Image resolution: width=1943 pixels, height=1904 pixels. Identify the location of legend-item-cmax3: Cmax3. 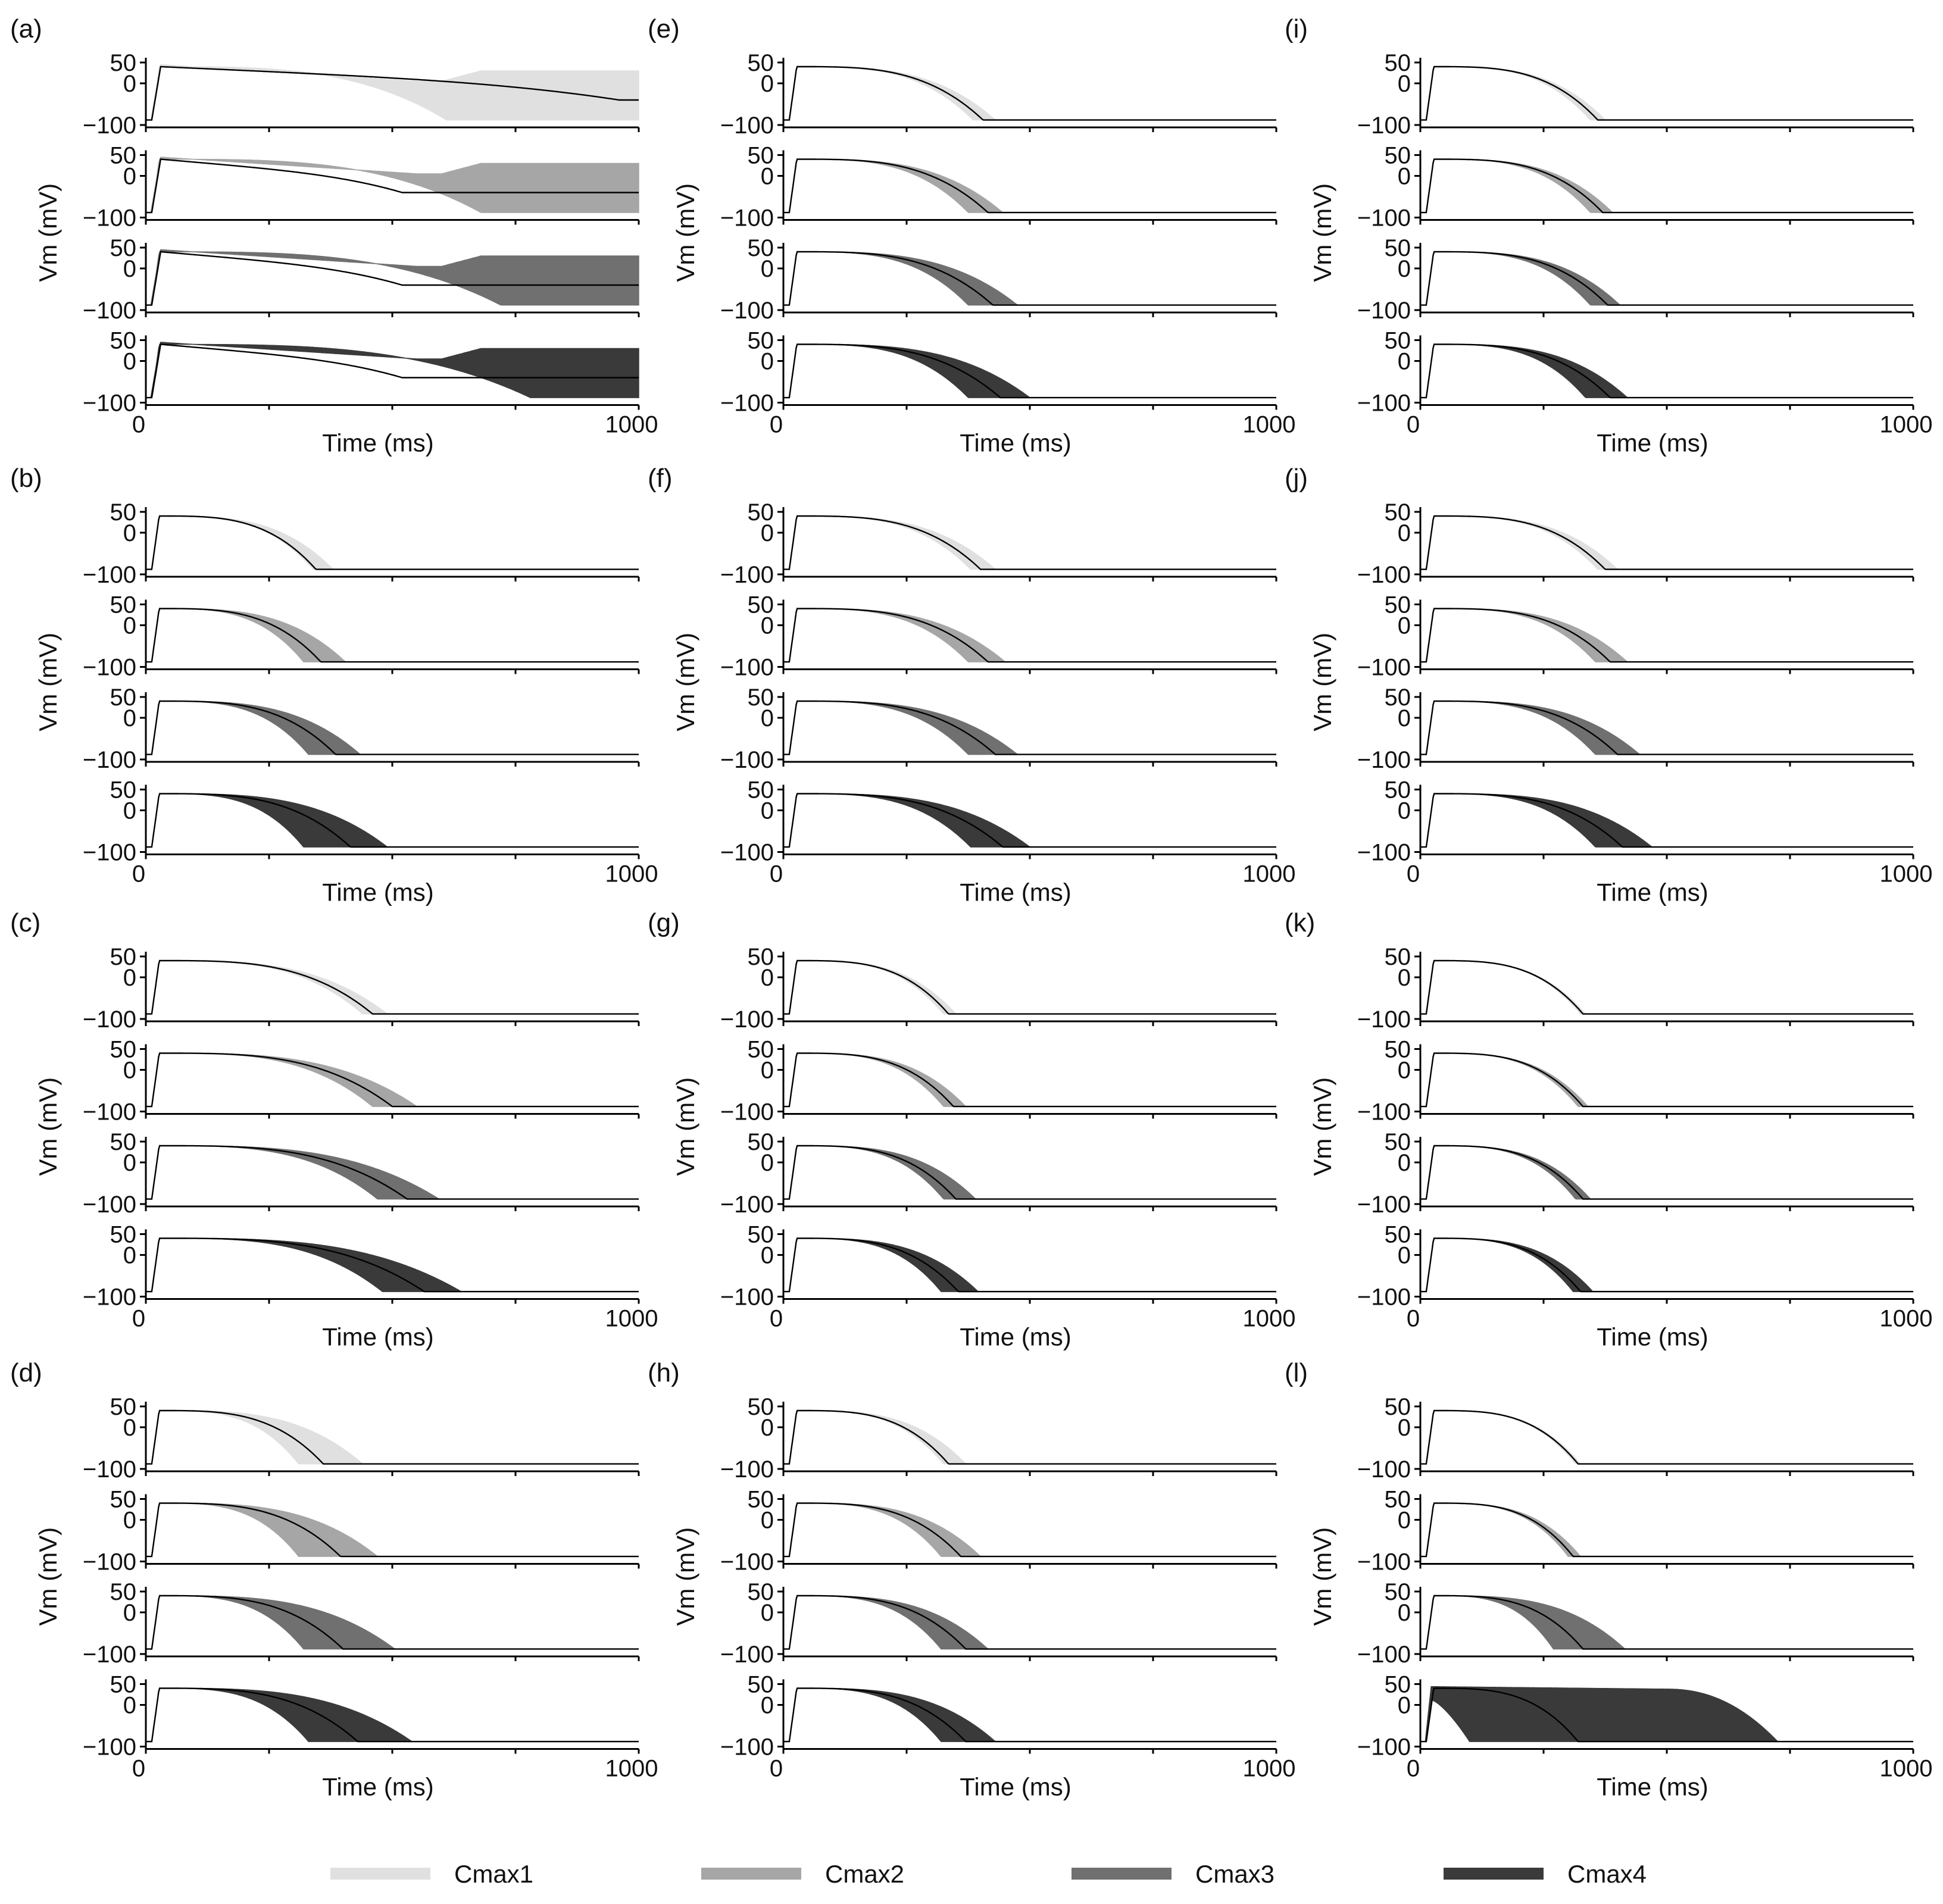
(1173, 1874).